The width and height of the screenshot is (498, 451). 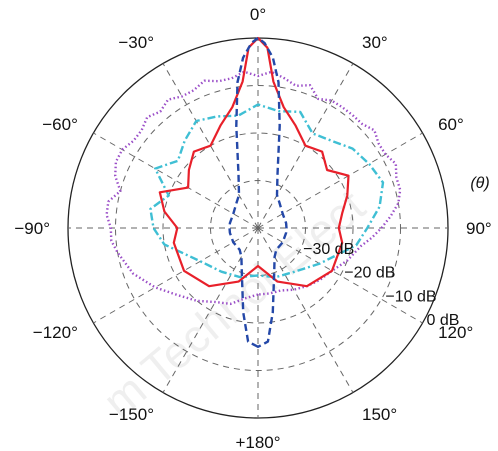 I want to click on radial-tick-label: −20 dB, so click(x=369, y=273).